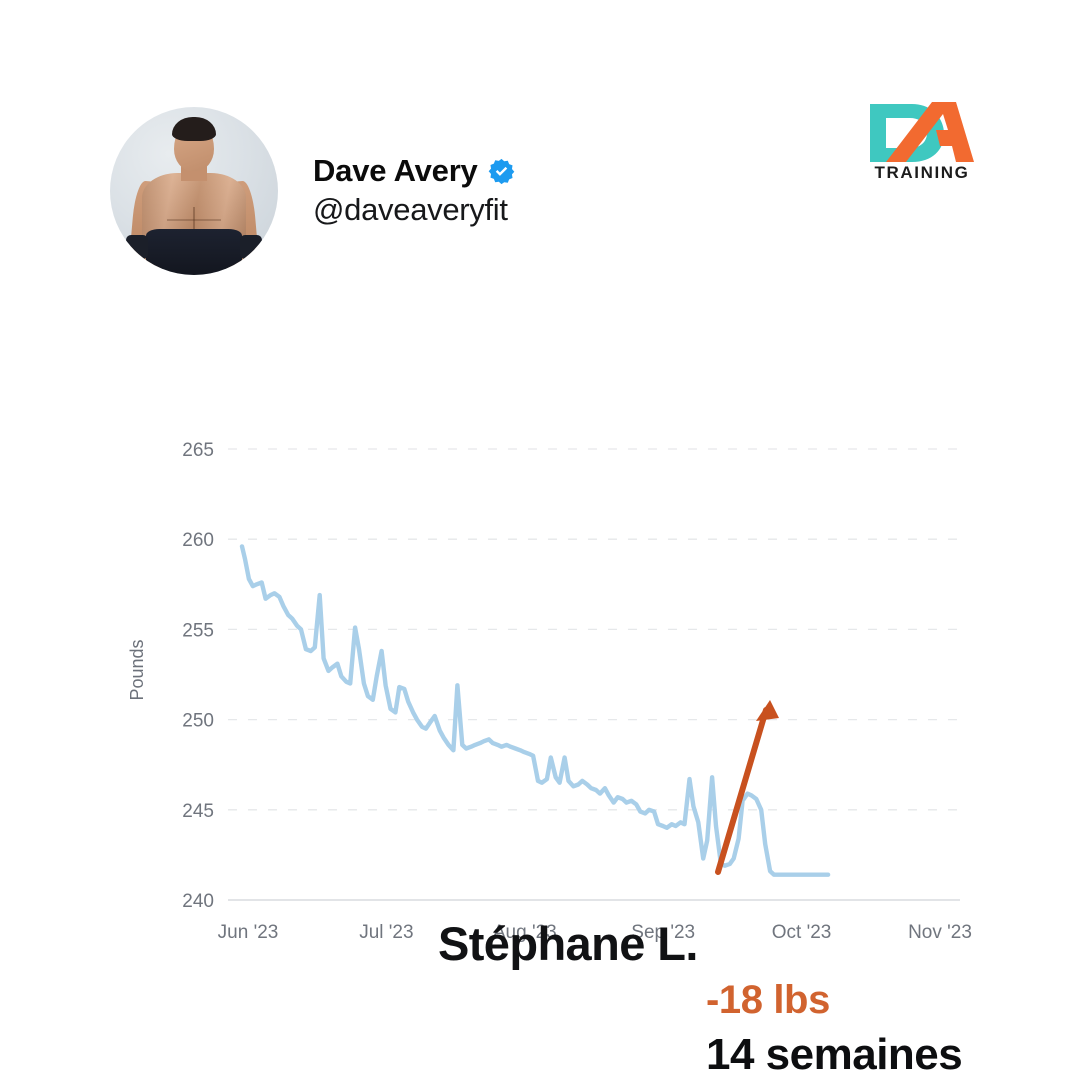 This screenshot has height=1080, width=1080. Describe the element at coordinates (525, 932) in the screenshot. I see `x-axis-tick-label: Aug '23` at that location.